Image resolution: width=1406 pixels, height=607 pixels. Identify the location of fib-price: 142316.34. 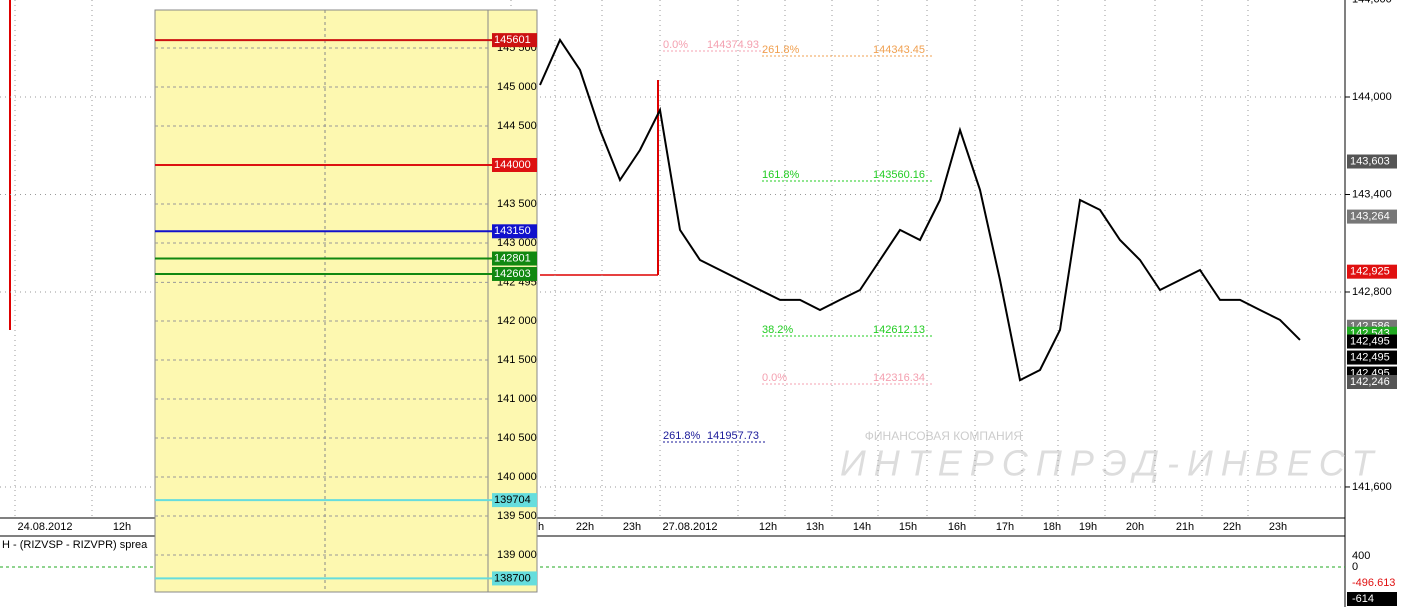
(899, 378).